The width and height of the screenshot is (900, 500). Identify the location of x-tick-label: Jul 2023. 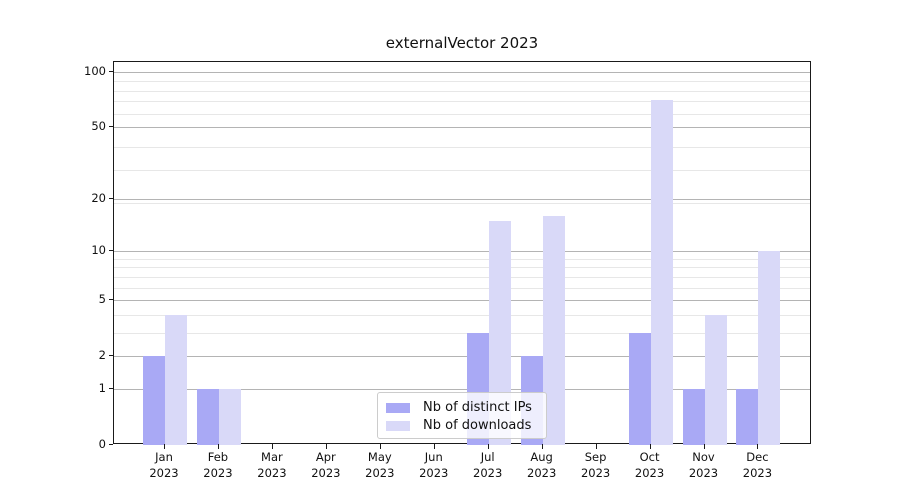
(488, 465).